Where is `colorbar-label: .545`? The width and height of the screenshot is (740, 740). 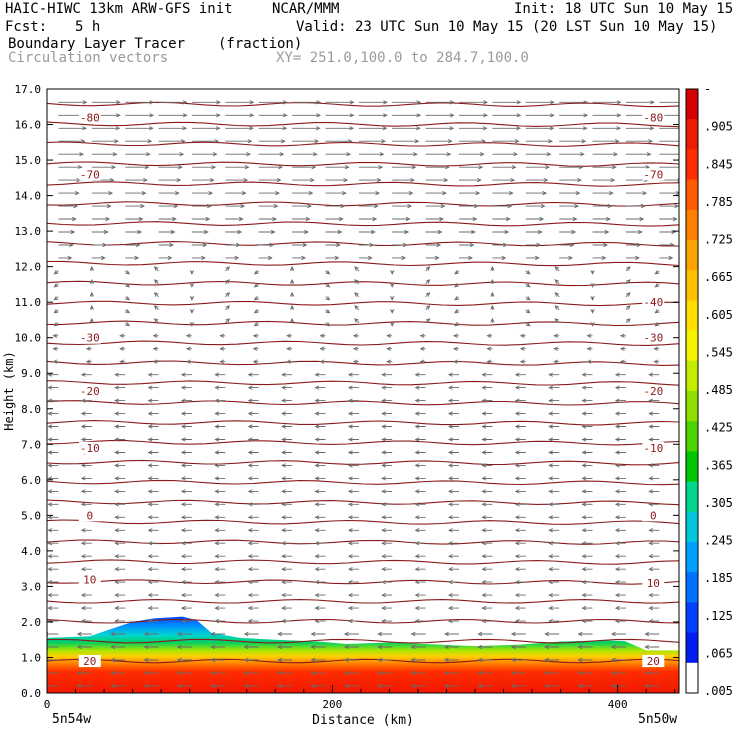
colorbar-label: .545 is located at coordinates (718, 352).